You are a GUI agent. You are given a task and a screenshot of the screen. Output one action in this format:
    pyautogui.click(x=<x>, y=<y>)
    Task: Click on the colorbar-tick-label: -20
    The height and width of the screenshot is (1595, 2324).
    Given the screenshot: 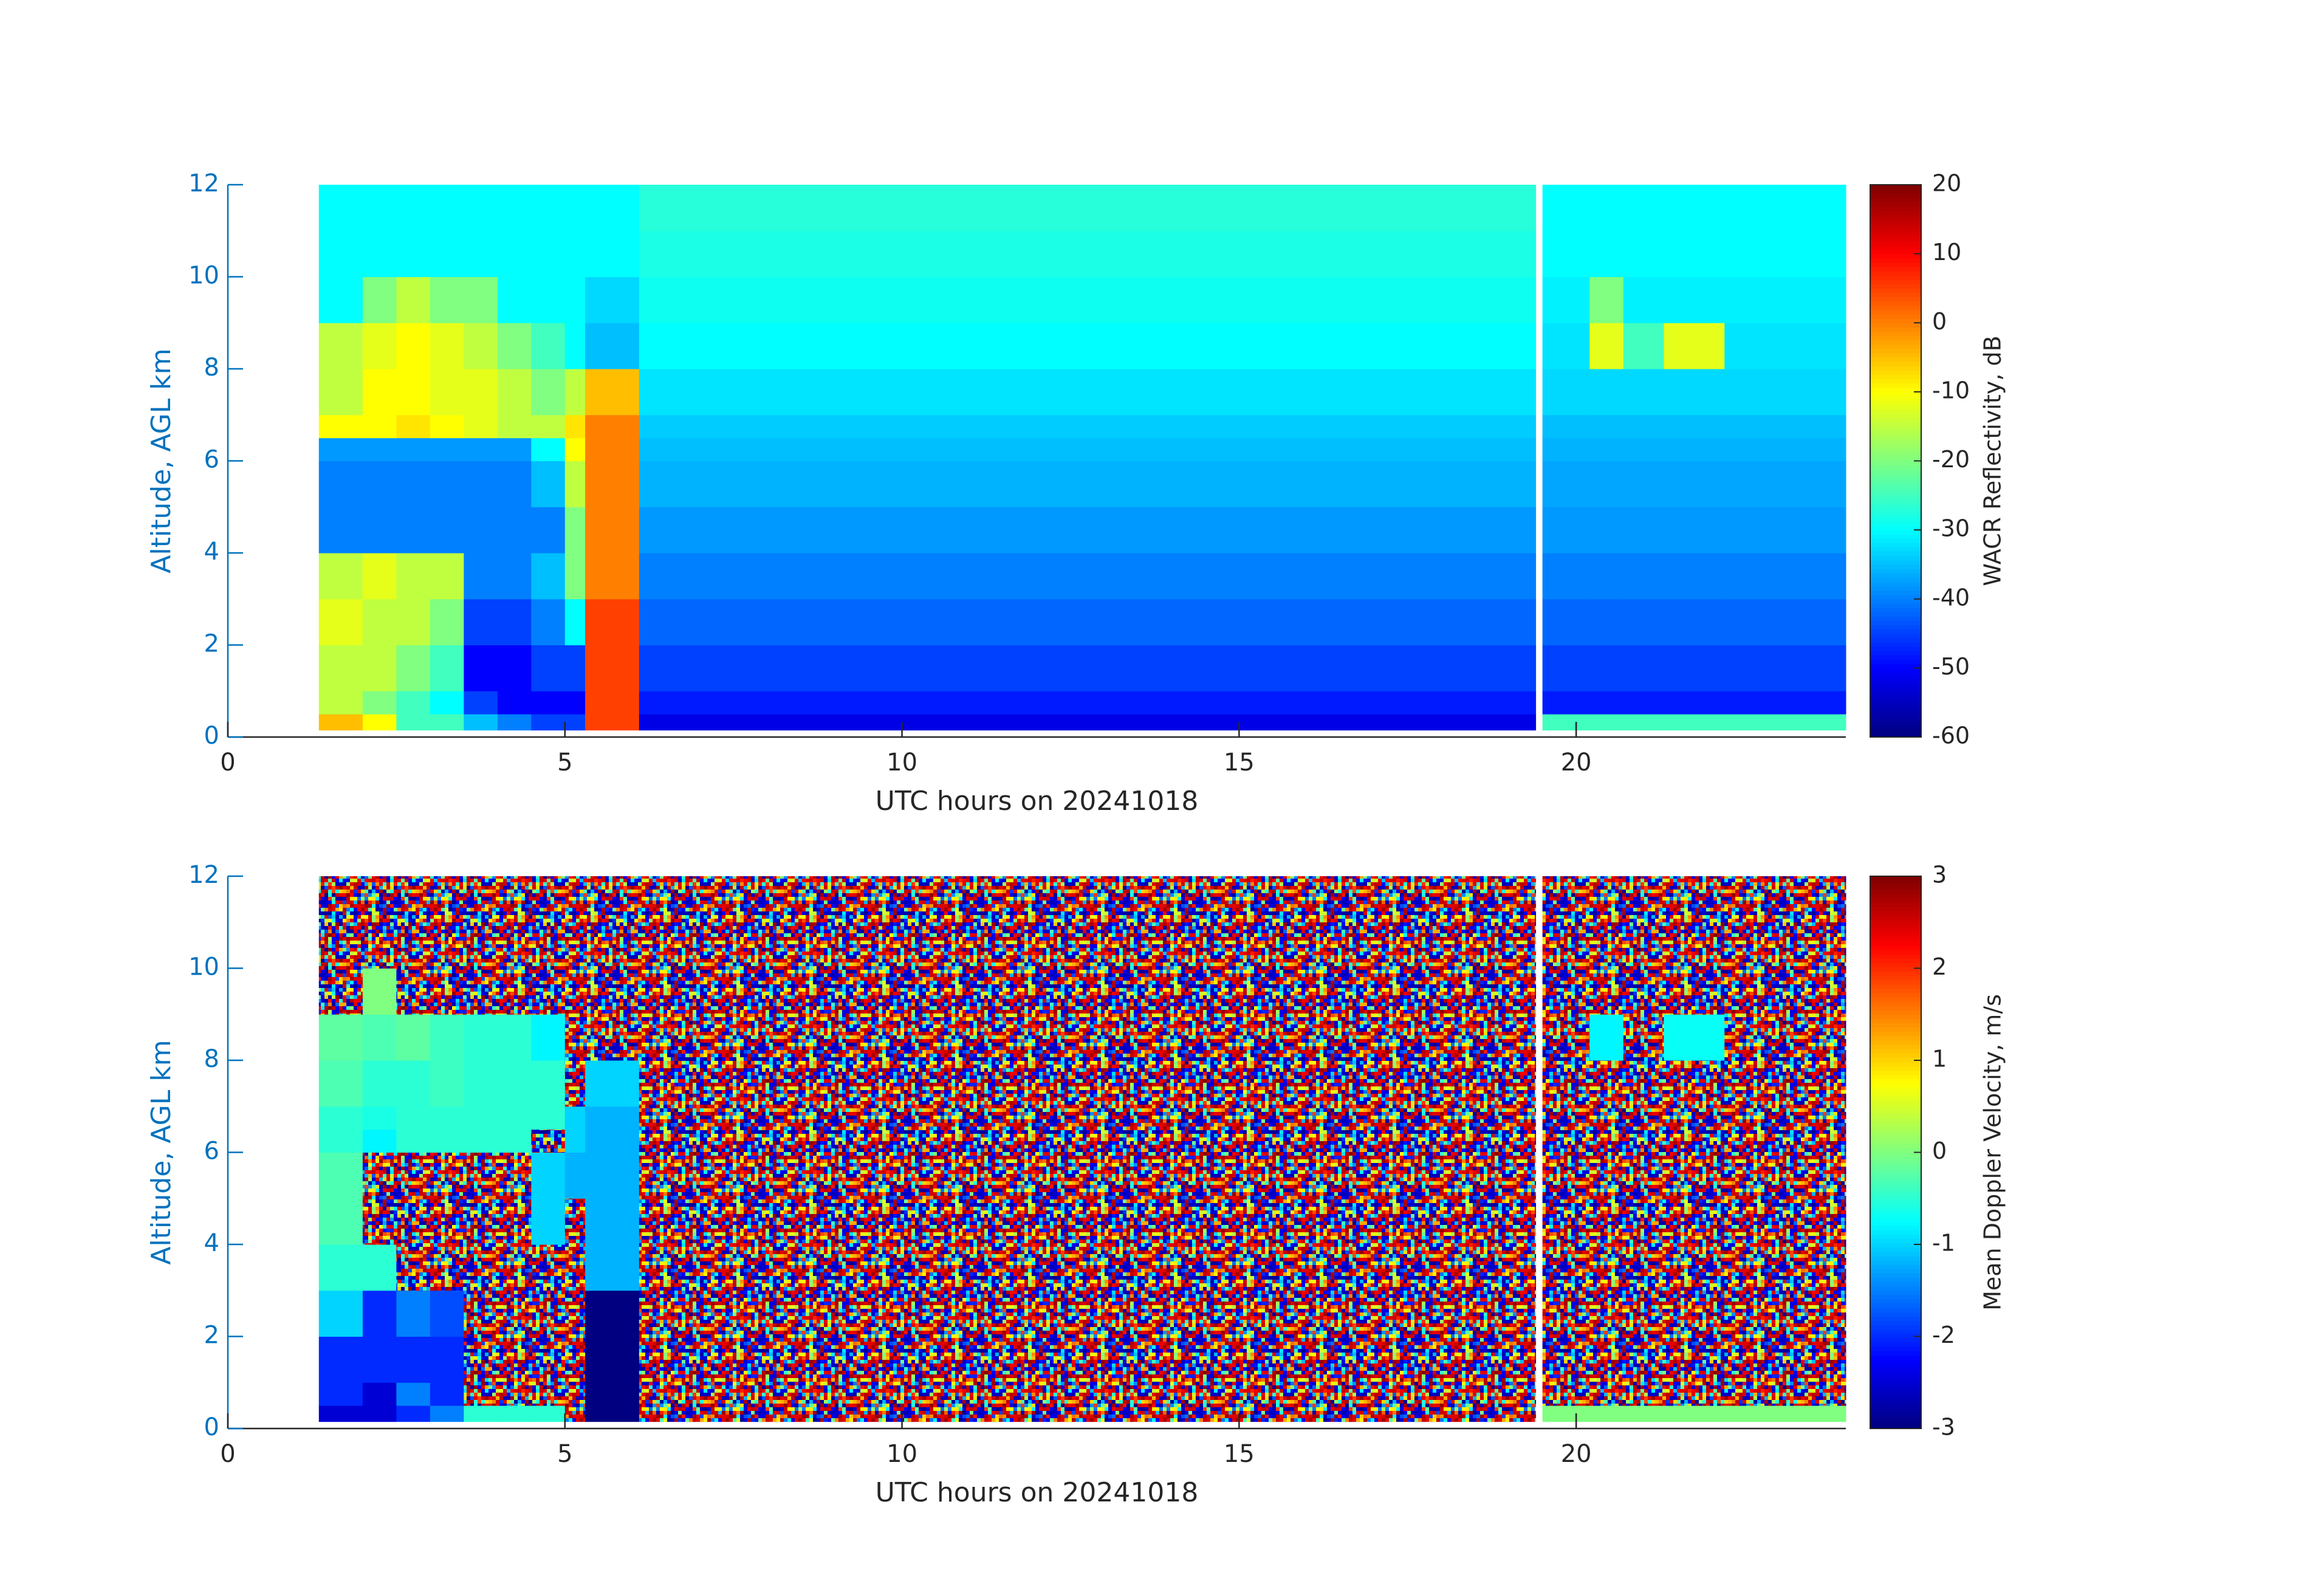 What is the action you would take?
    pyautogui.click(x=1951, y=459)
    